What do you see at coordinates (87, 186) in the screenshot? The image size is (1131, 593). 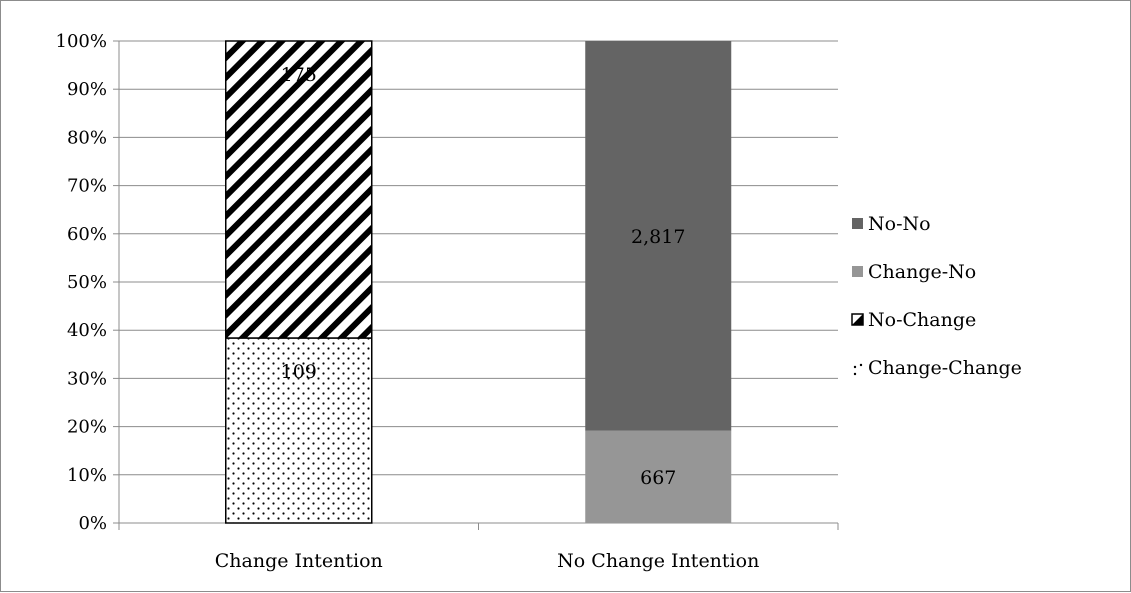 I see `y-tick-label: 70%` at bounding box center [87, 186].